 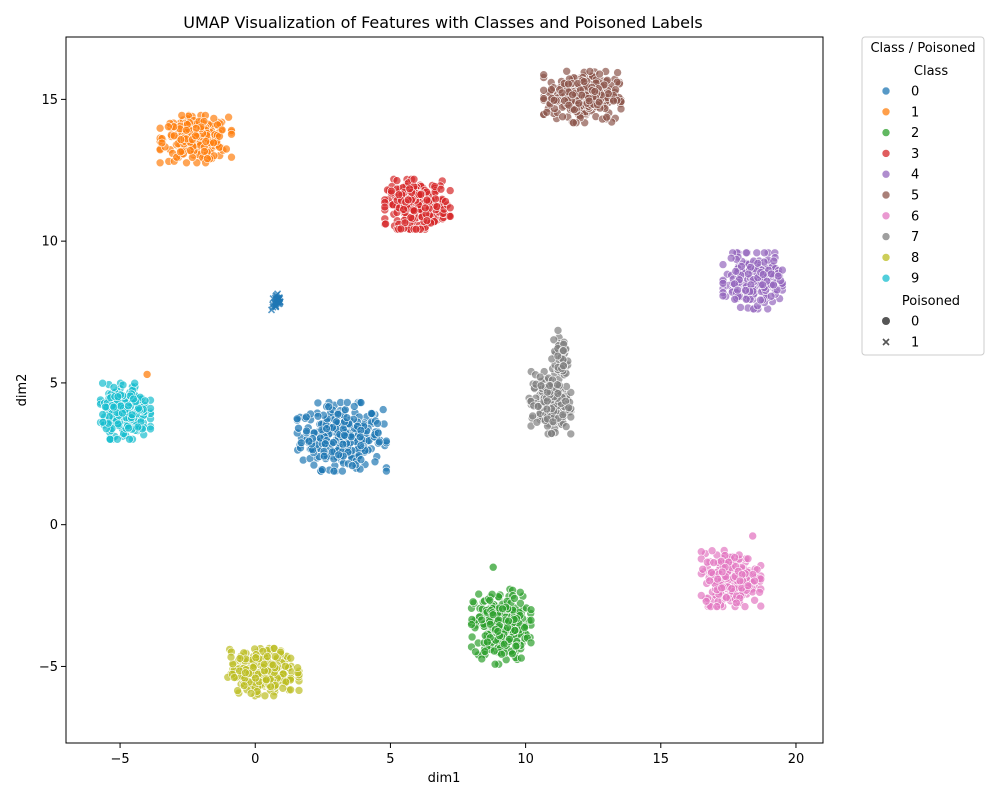 What do you see at coordinates (273, 298) in the screenshot?
I see `data-point-poisoned` at bounding box center [273, 298].